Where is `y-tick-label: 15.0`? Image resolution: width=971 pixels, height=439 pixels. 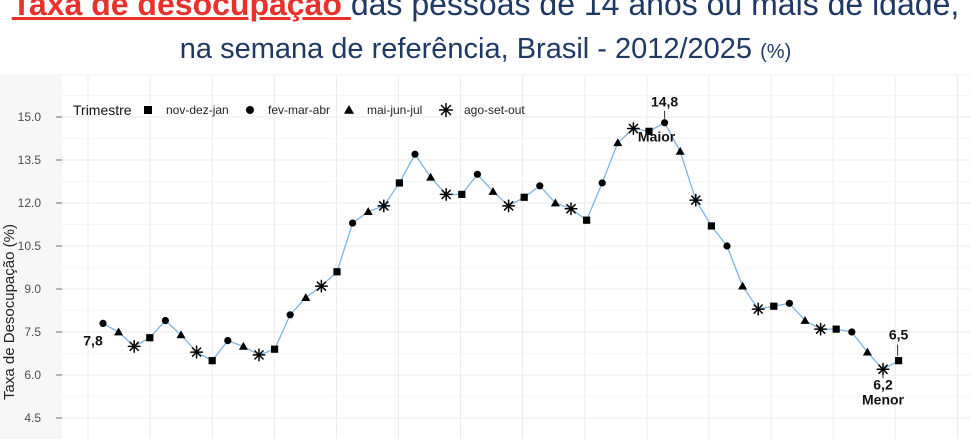
y-tick-label: 15.0 is located at coordinates (30, 117).